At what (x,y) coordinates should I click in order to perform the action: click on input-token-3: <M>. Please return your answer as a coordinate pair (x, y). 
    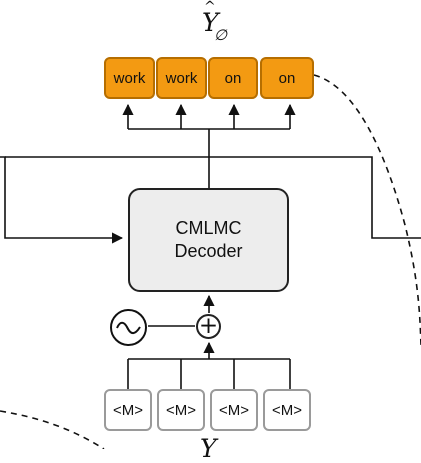
    Looking at the image, I should click on (234, 410).